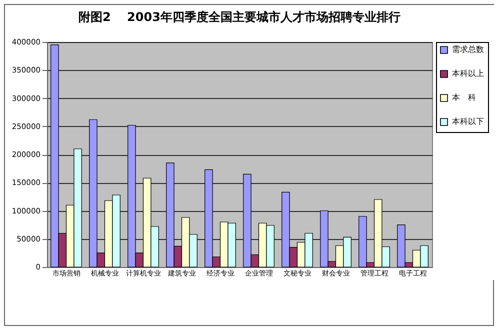 The width and height of the screenshot is (500, 332). What do you see at coordinates (464, 97) in the screenshot?
I see `legend-label: 本 科` at bounding box center [464, 97].